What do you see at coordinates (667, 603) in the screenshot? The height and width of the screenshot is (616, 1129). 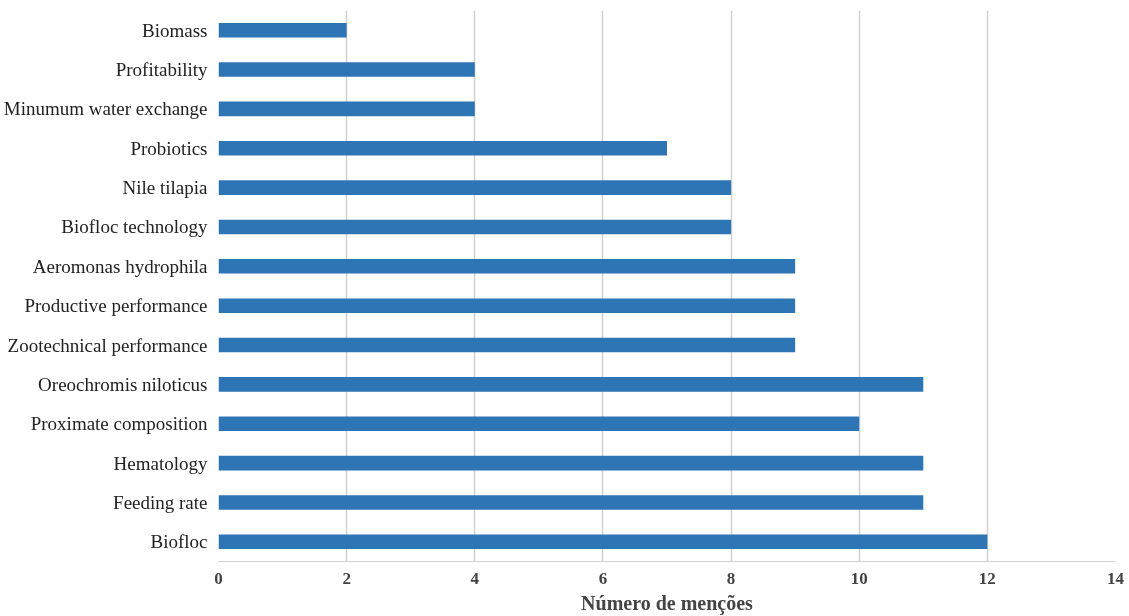 I see `x-axis-title: Número de menções` at bounding box center [667, 603].